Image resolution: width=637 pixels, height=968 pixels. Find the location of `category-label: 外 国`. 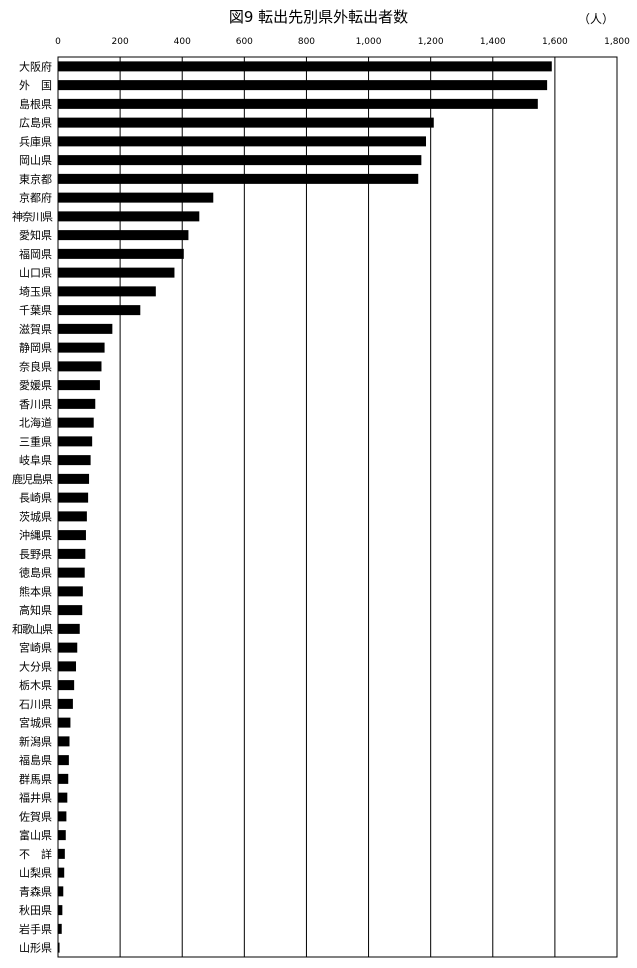

category-label: 外 国 is located at coordinates (35, 85).